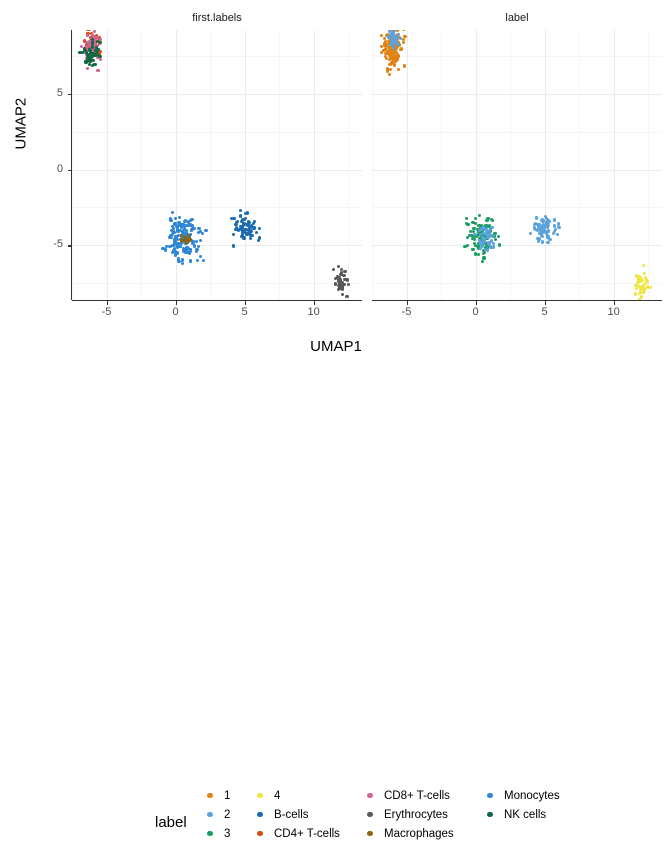  What do you see at coordinates (419, 834) in the screenshot?
I see `legend-item-label: Macrophages` at bounding box center [419, 834].